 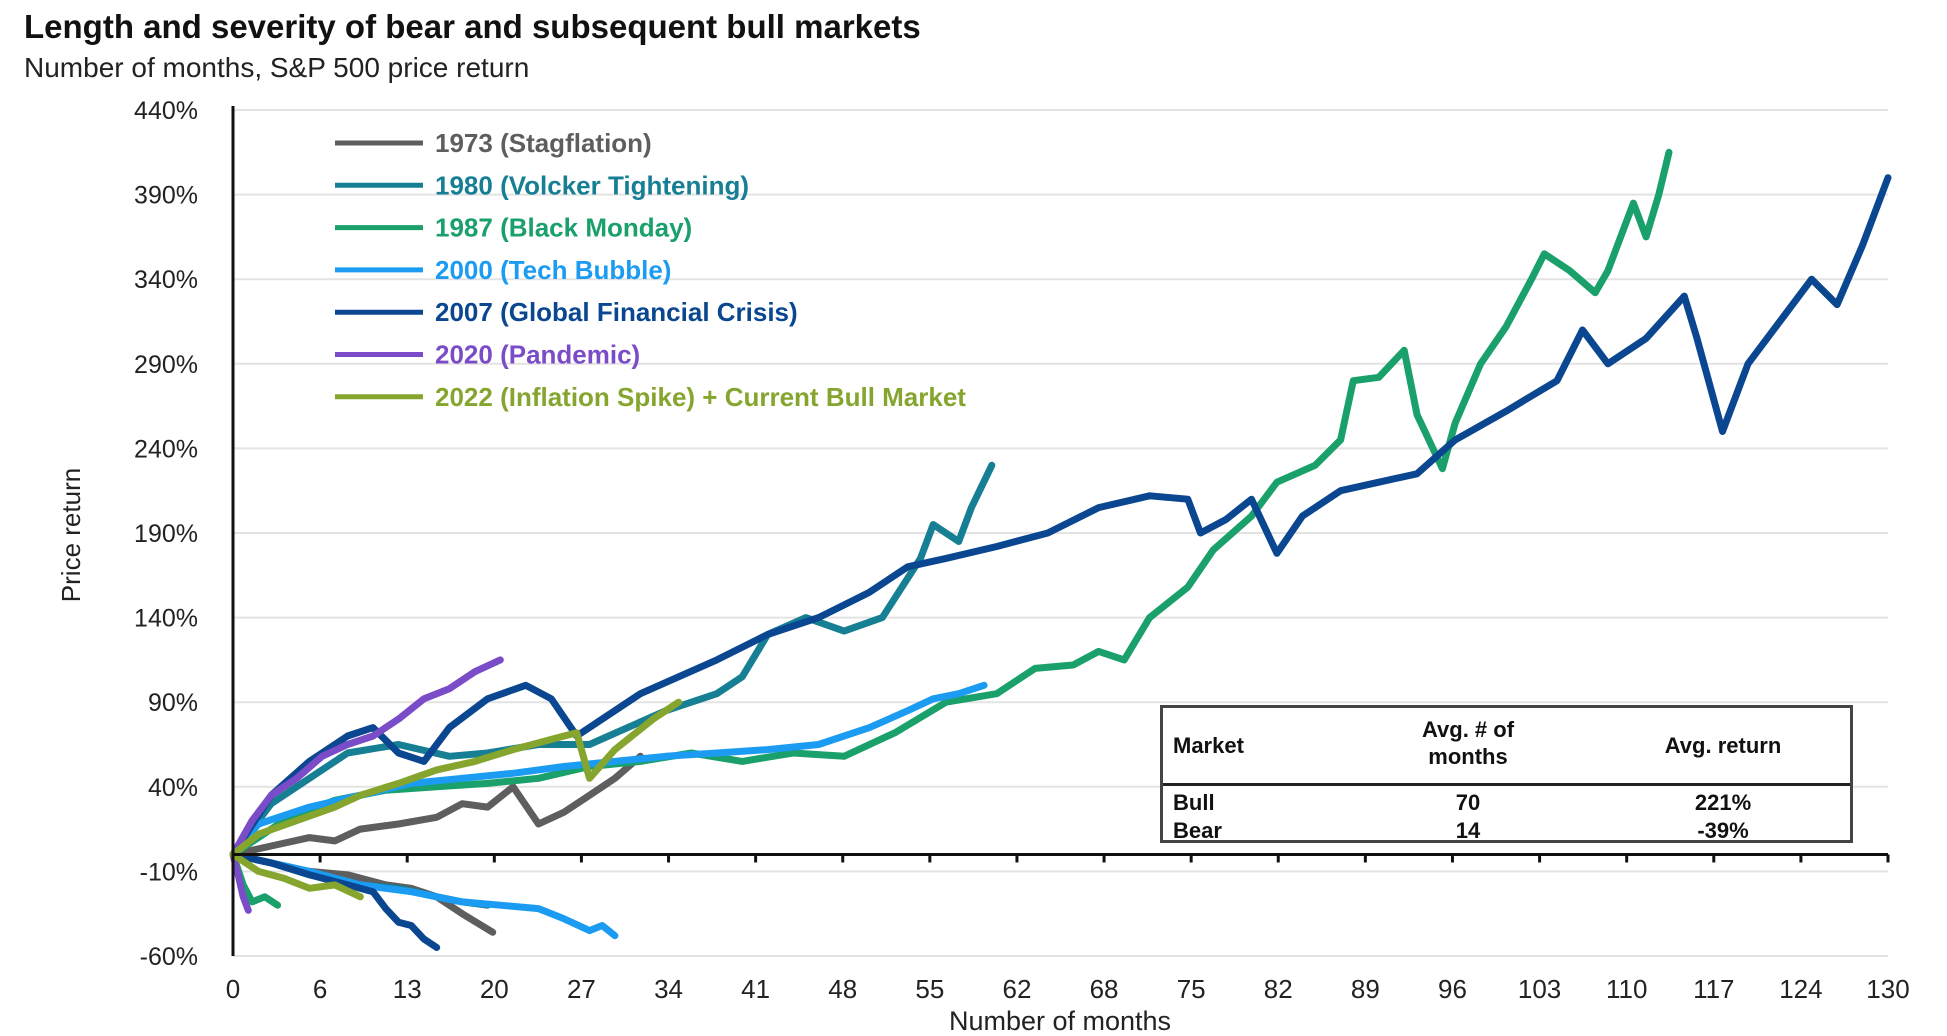 I want to click on table-header: Market Avg. # of months Avg. return, so click(x=1506, y=747).